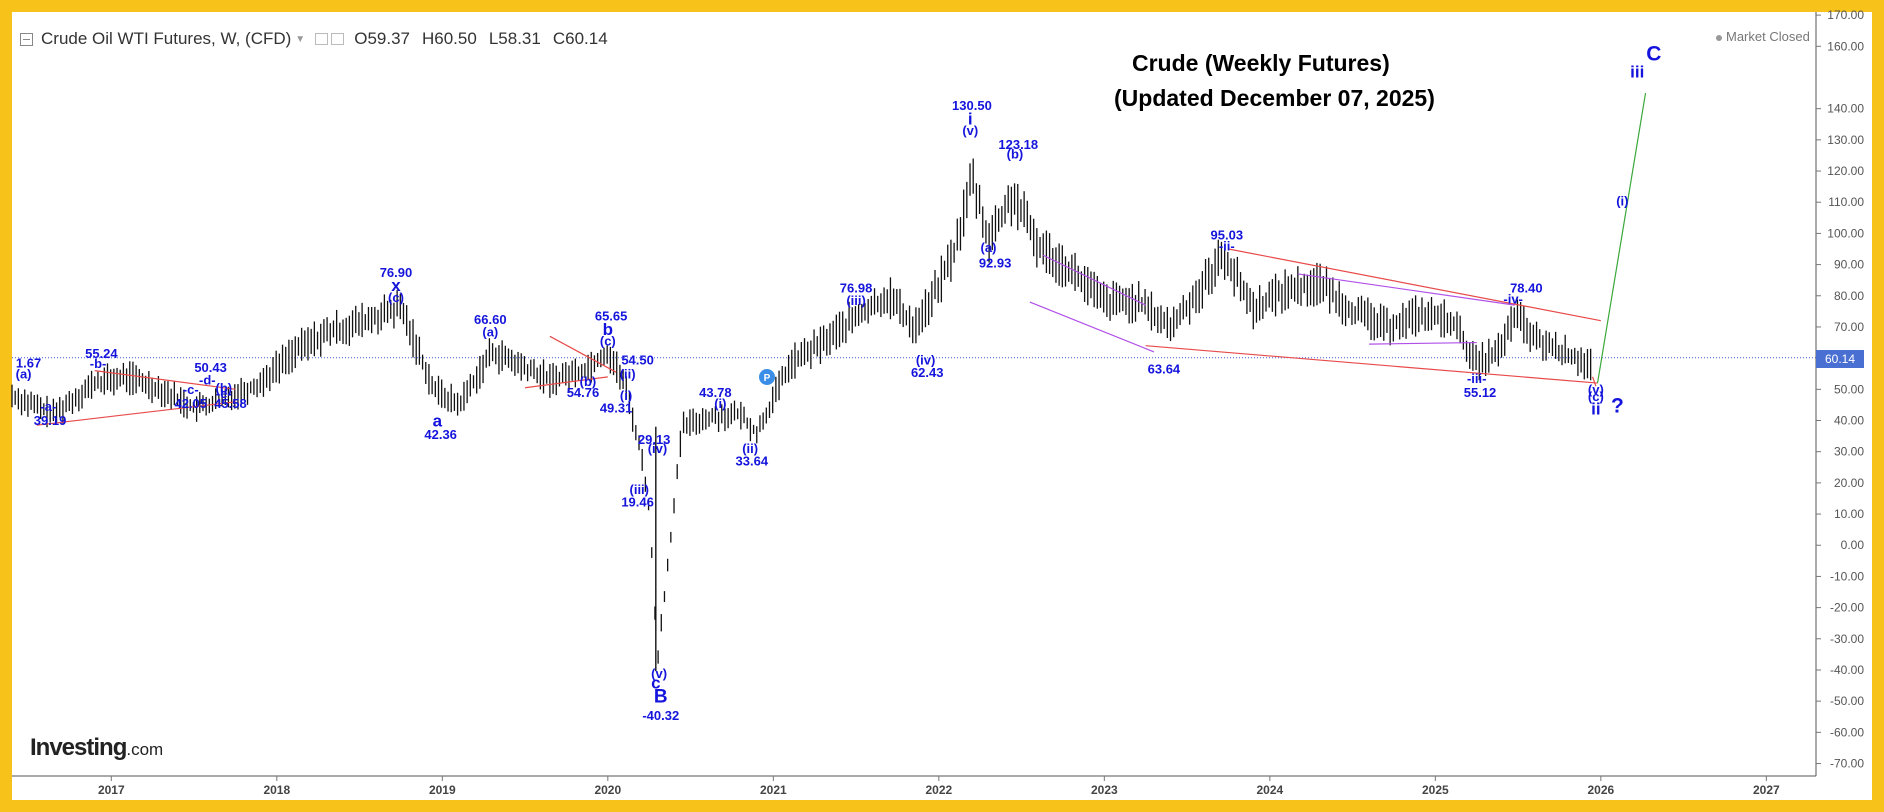  Describe the element at coordinates (640, 489) in the screenshot. I see `wave-label: (iii)` at that location.